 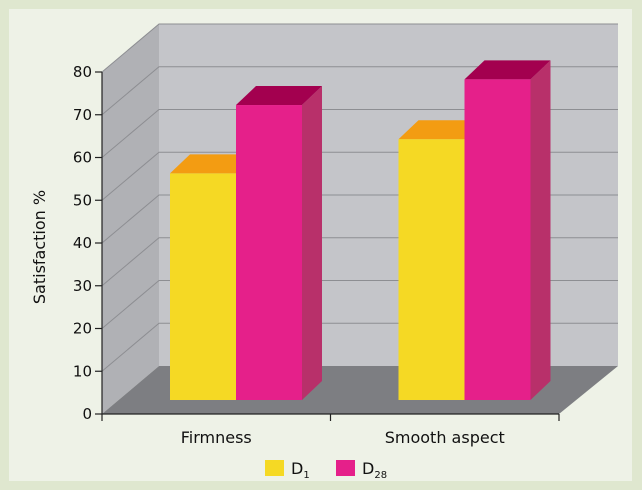 I want to click on legend-label: D28, so click(x=374, y=470).